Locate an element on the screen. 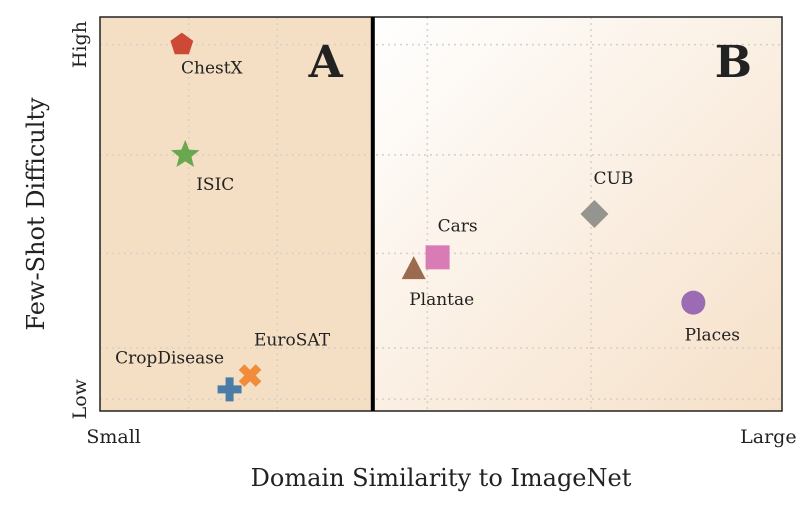 Image resolution: width=800 pixels, height=505 pixels. data-point-cub is located at coordinates (594, 214).